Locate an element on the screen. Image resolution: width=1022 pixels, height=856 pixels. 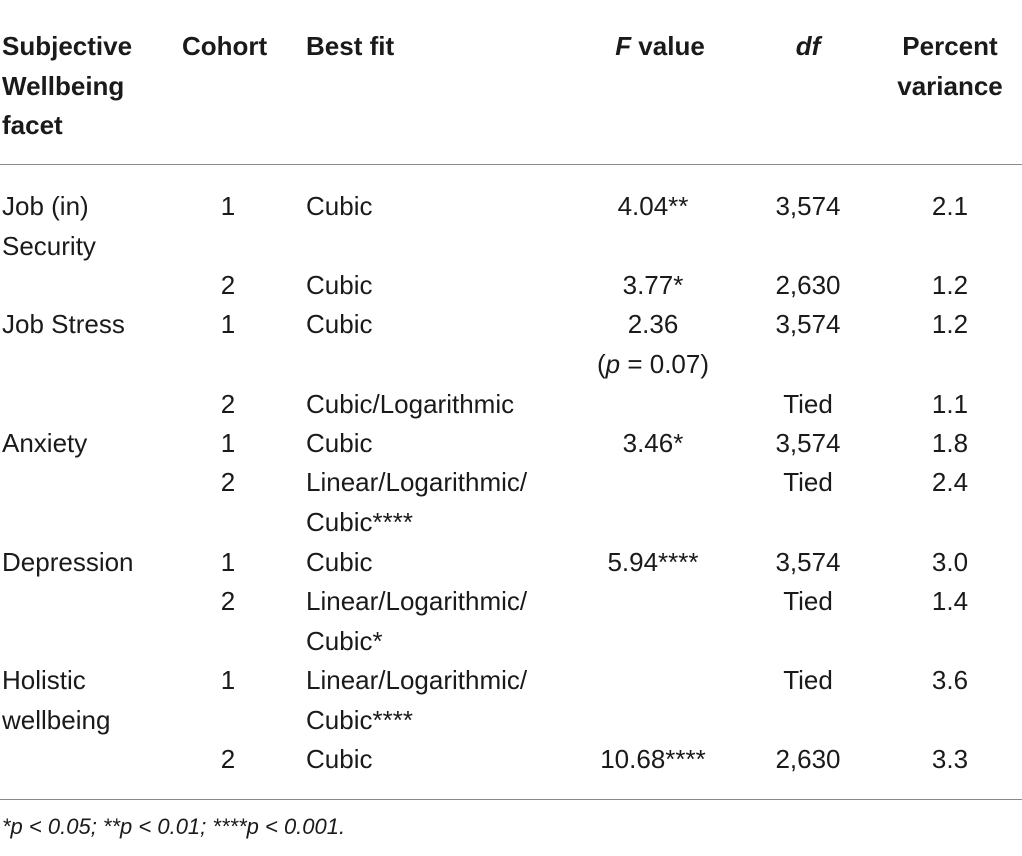
row-0-f-value: 4.04** is located at coordinates (653, 206).